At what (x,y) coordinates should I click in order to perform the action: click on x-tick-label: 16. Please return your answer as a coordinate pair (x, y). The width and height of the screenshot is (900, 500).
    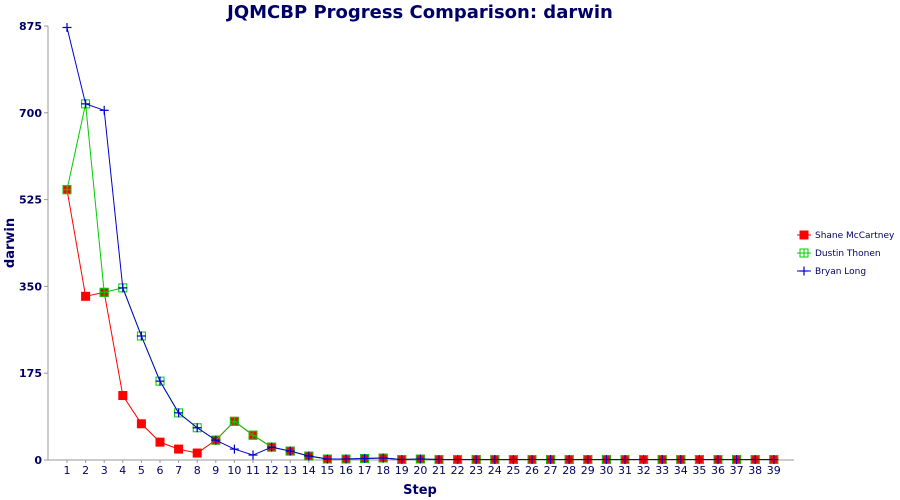
    Looking at the image, I should click on (346, 470).